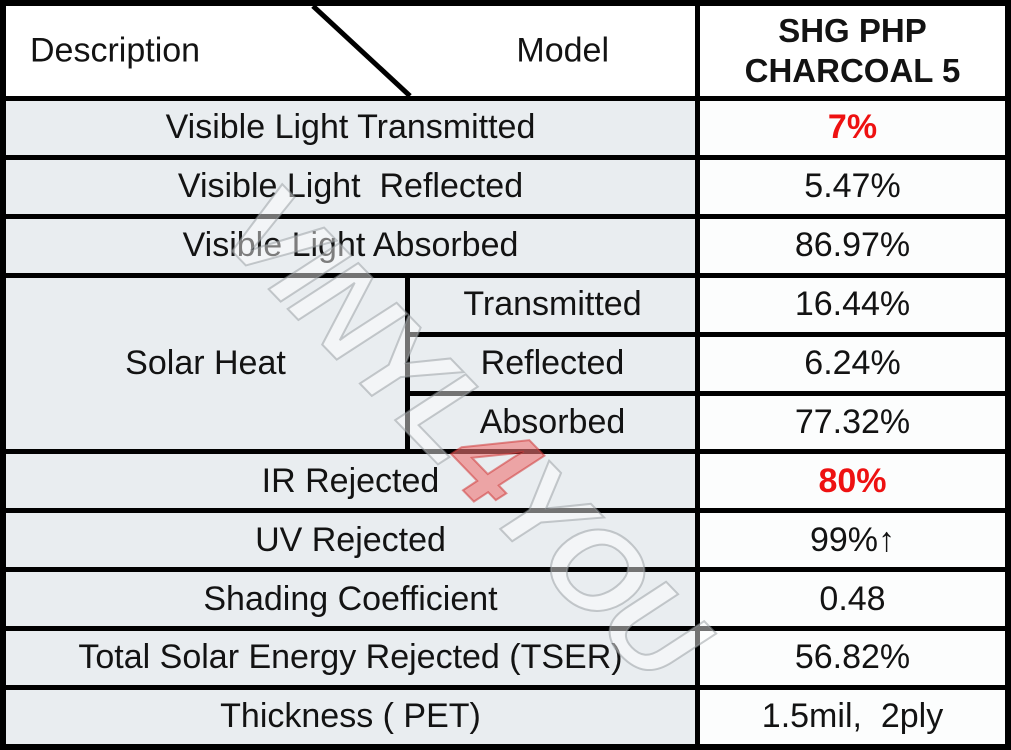 This screenshot has width=1011, height=750. Describe the element at coordinates (350, 128) in the screenshot. I see `row-label-visible-light-transmitted: Visible Light Transmitted` at that location.